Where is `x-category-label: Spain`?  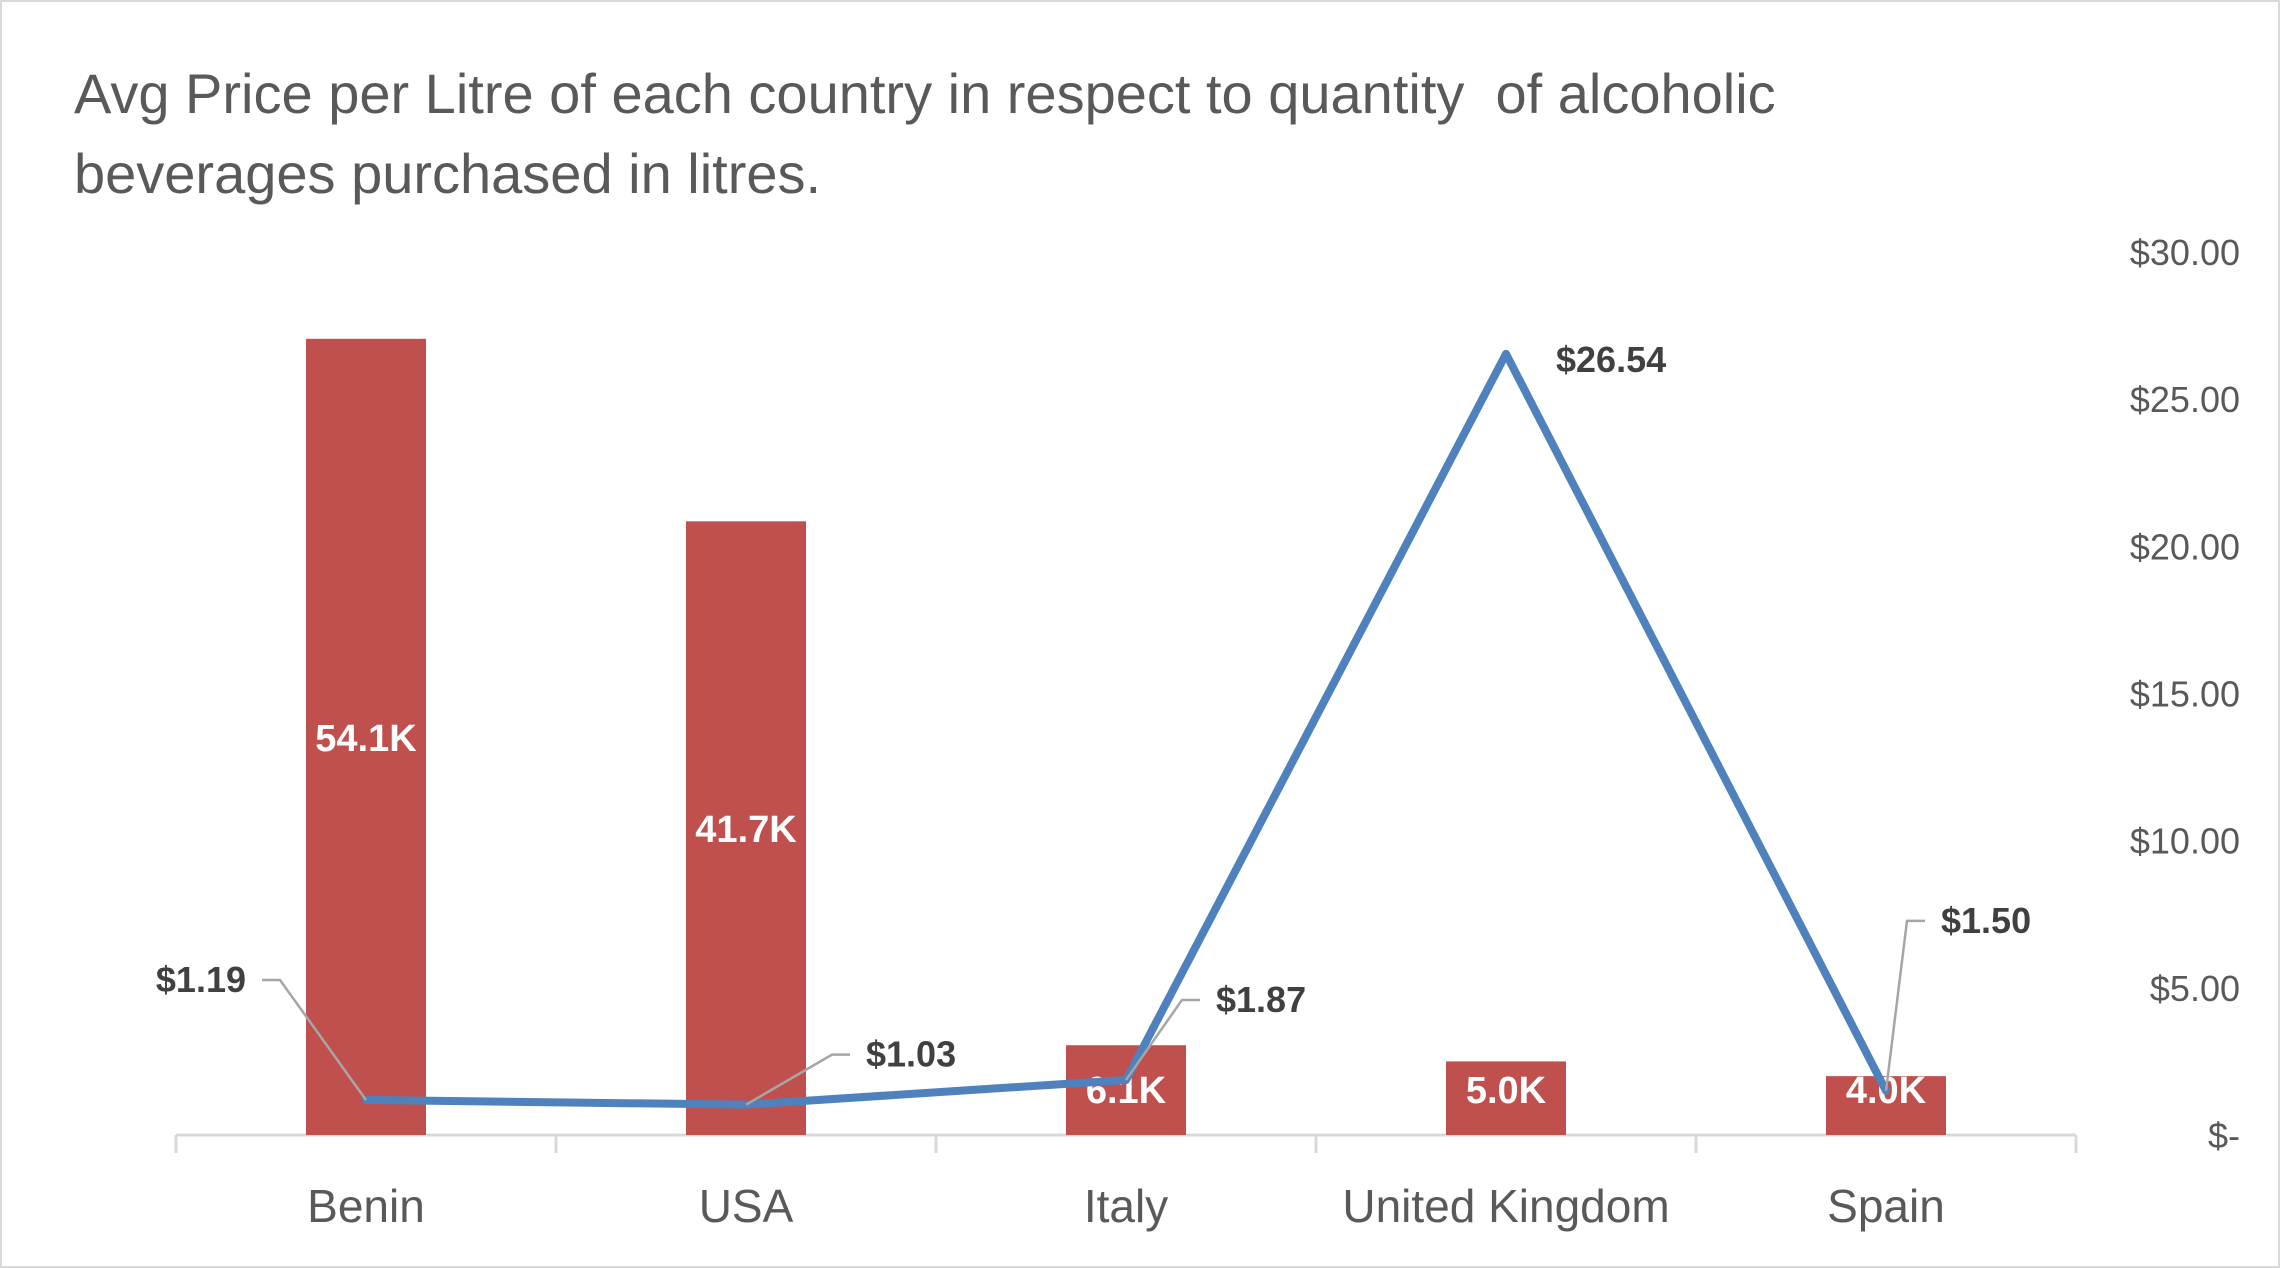
x-category-label: Spain is located at coordinates (1886, 1206).